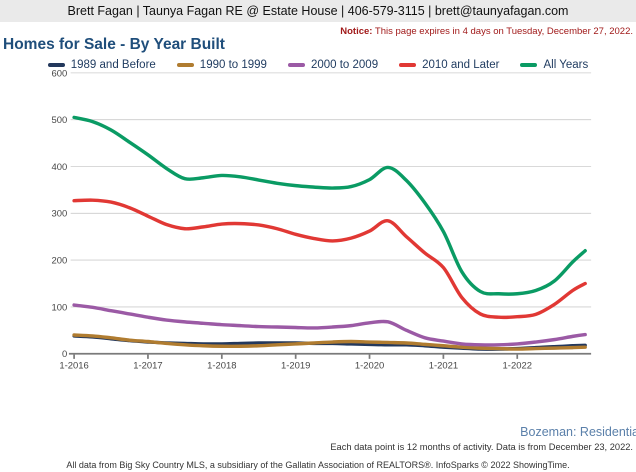 The width and height of the screenshot is (636, 472). Describe the element at coordinates (408, 65) in the screenshot. I see `legend-swatch-2010-and-later` at that location.